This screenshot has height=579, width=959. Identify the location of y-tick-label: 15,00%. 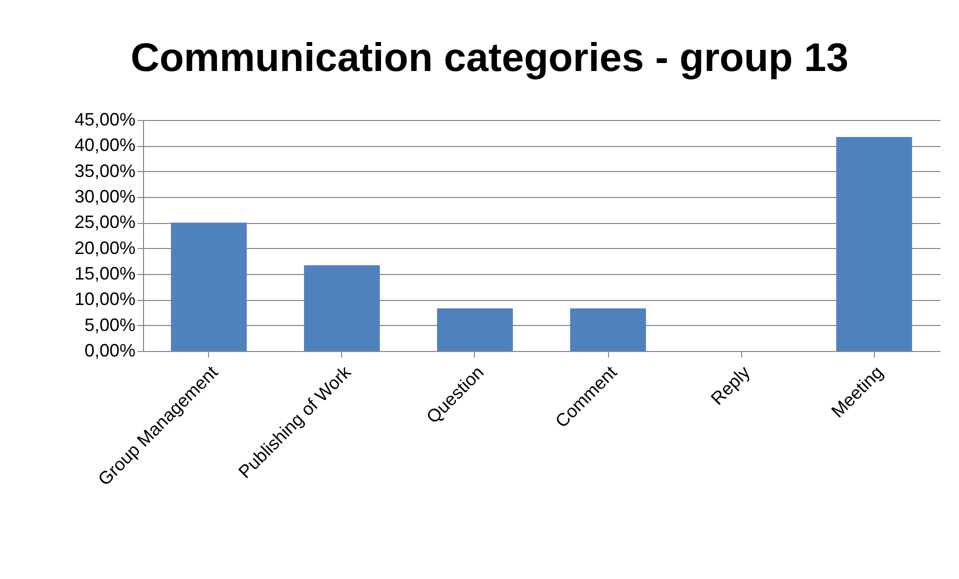
(105, 274).